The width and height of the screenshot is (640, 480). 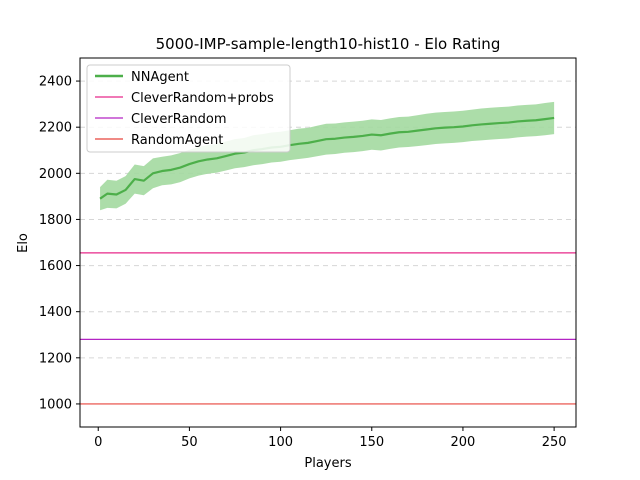 I want to click on legend-label-2: CleverRandom, so click(x=179, y=119).